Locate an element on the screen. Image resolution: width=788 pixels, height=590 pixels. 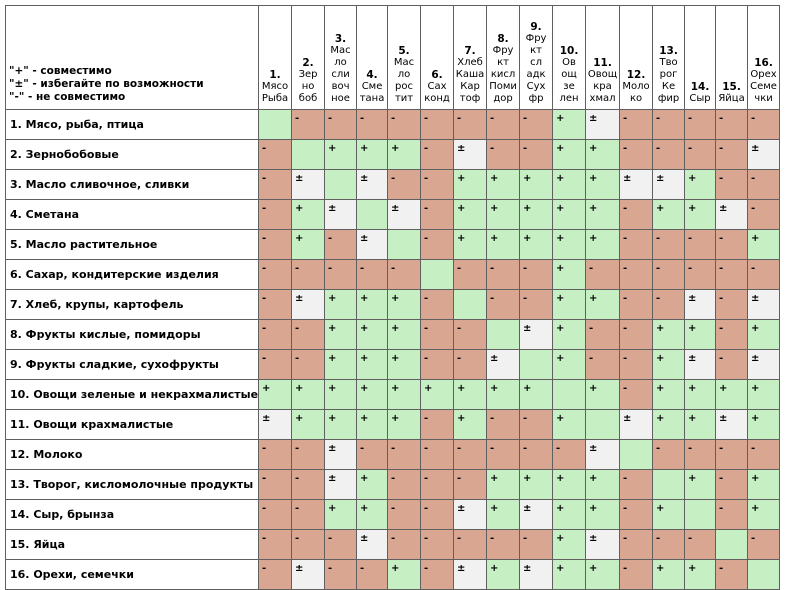
column-header: 2. Зер но боб is located at coordinates (308, 57).